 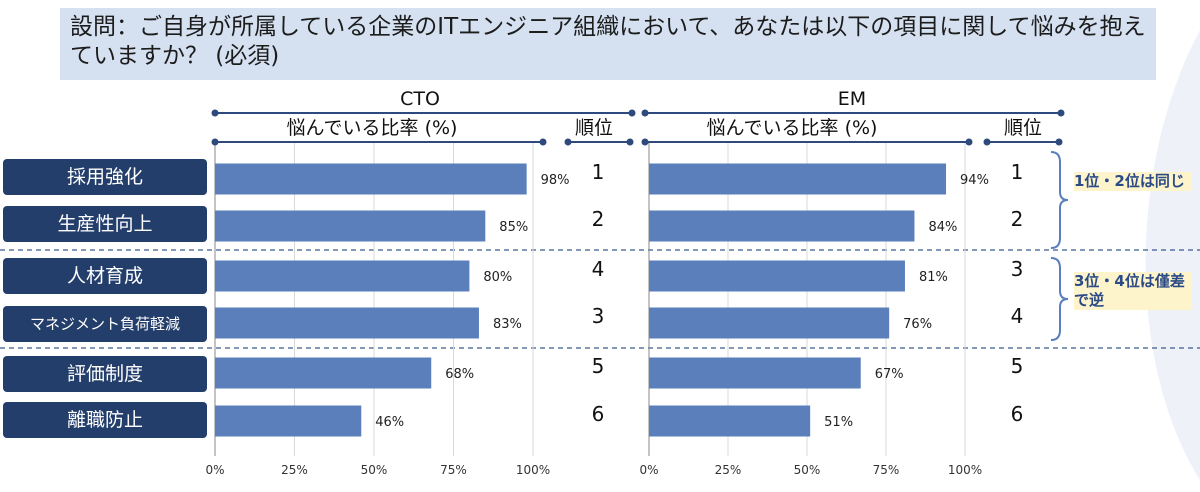 What do you see at coordinates (105, 324) in the screenshot?
I see `category-label: マネジメント負荷軽減` at bounding box center [105, 324].